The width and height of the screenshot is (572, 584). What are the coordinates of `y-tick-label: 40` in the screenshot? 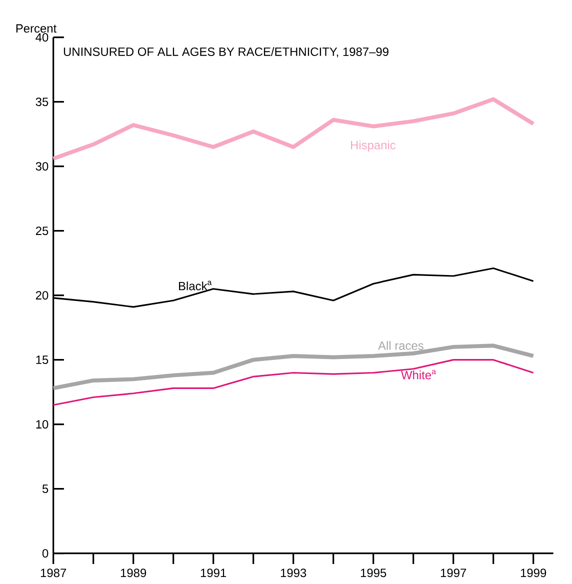 It's located at (42, 37).